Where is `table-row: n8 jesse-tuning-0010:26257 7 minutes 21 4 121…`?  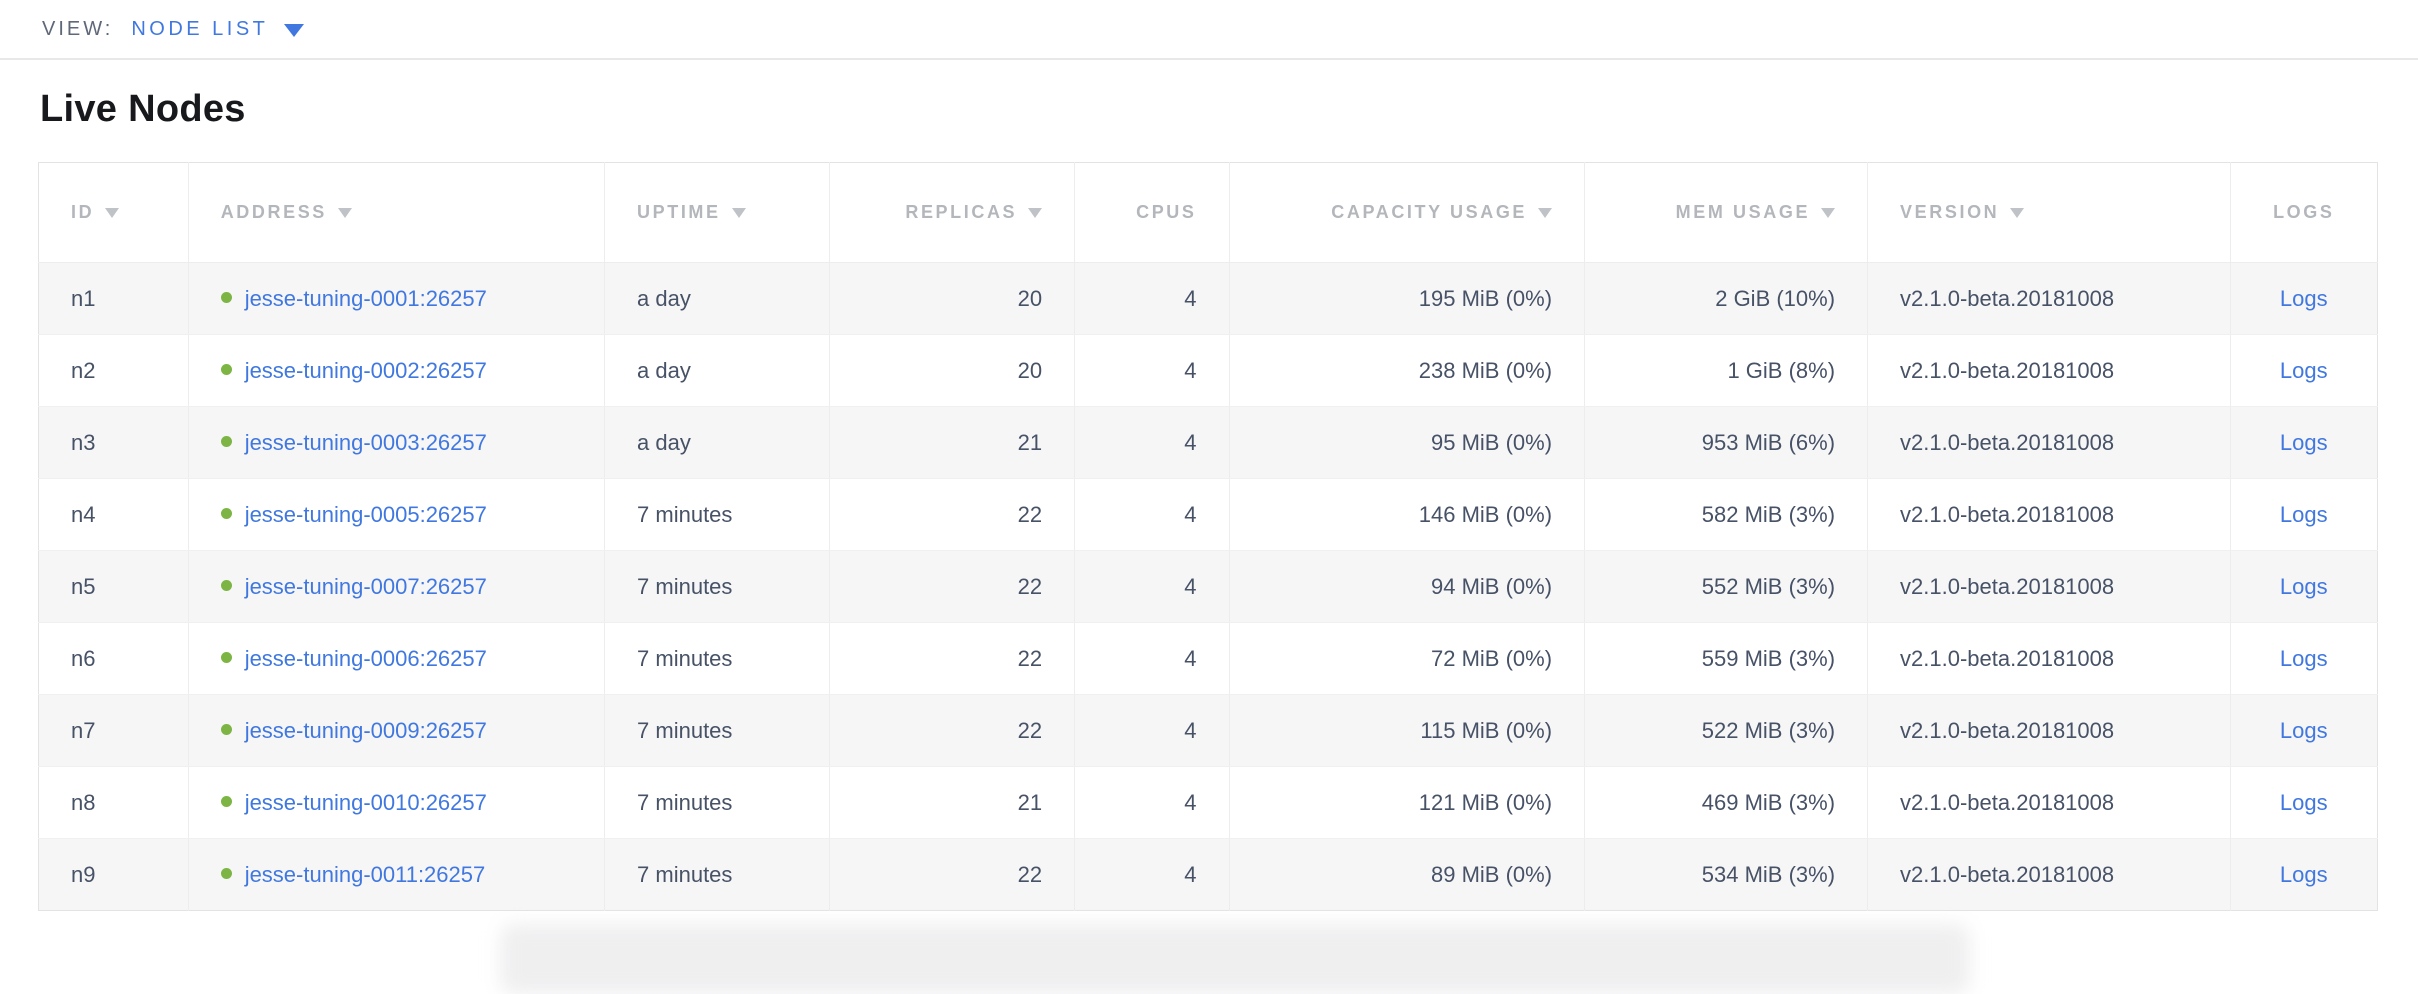
table-row: n8 jesse-tuning-0010:26257 7 minutes 21 4 121… is located at coordinates (1208, 802).